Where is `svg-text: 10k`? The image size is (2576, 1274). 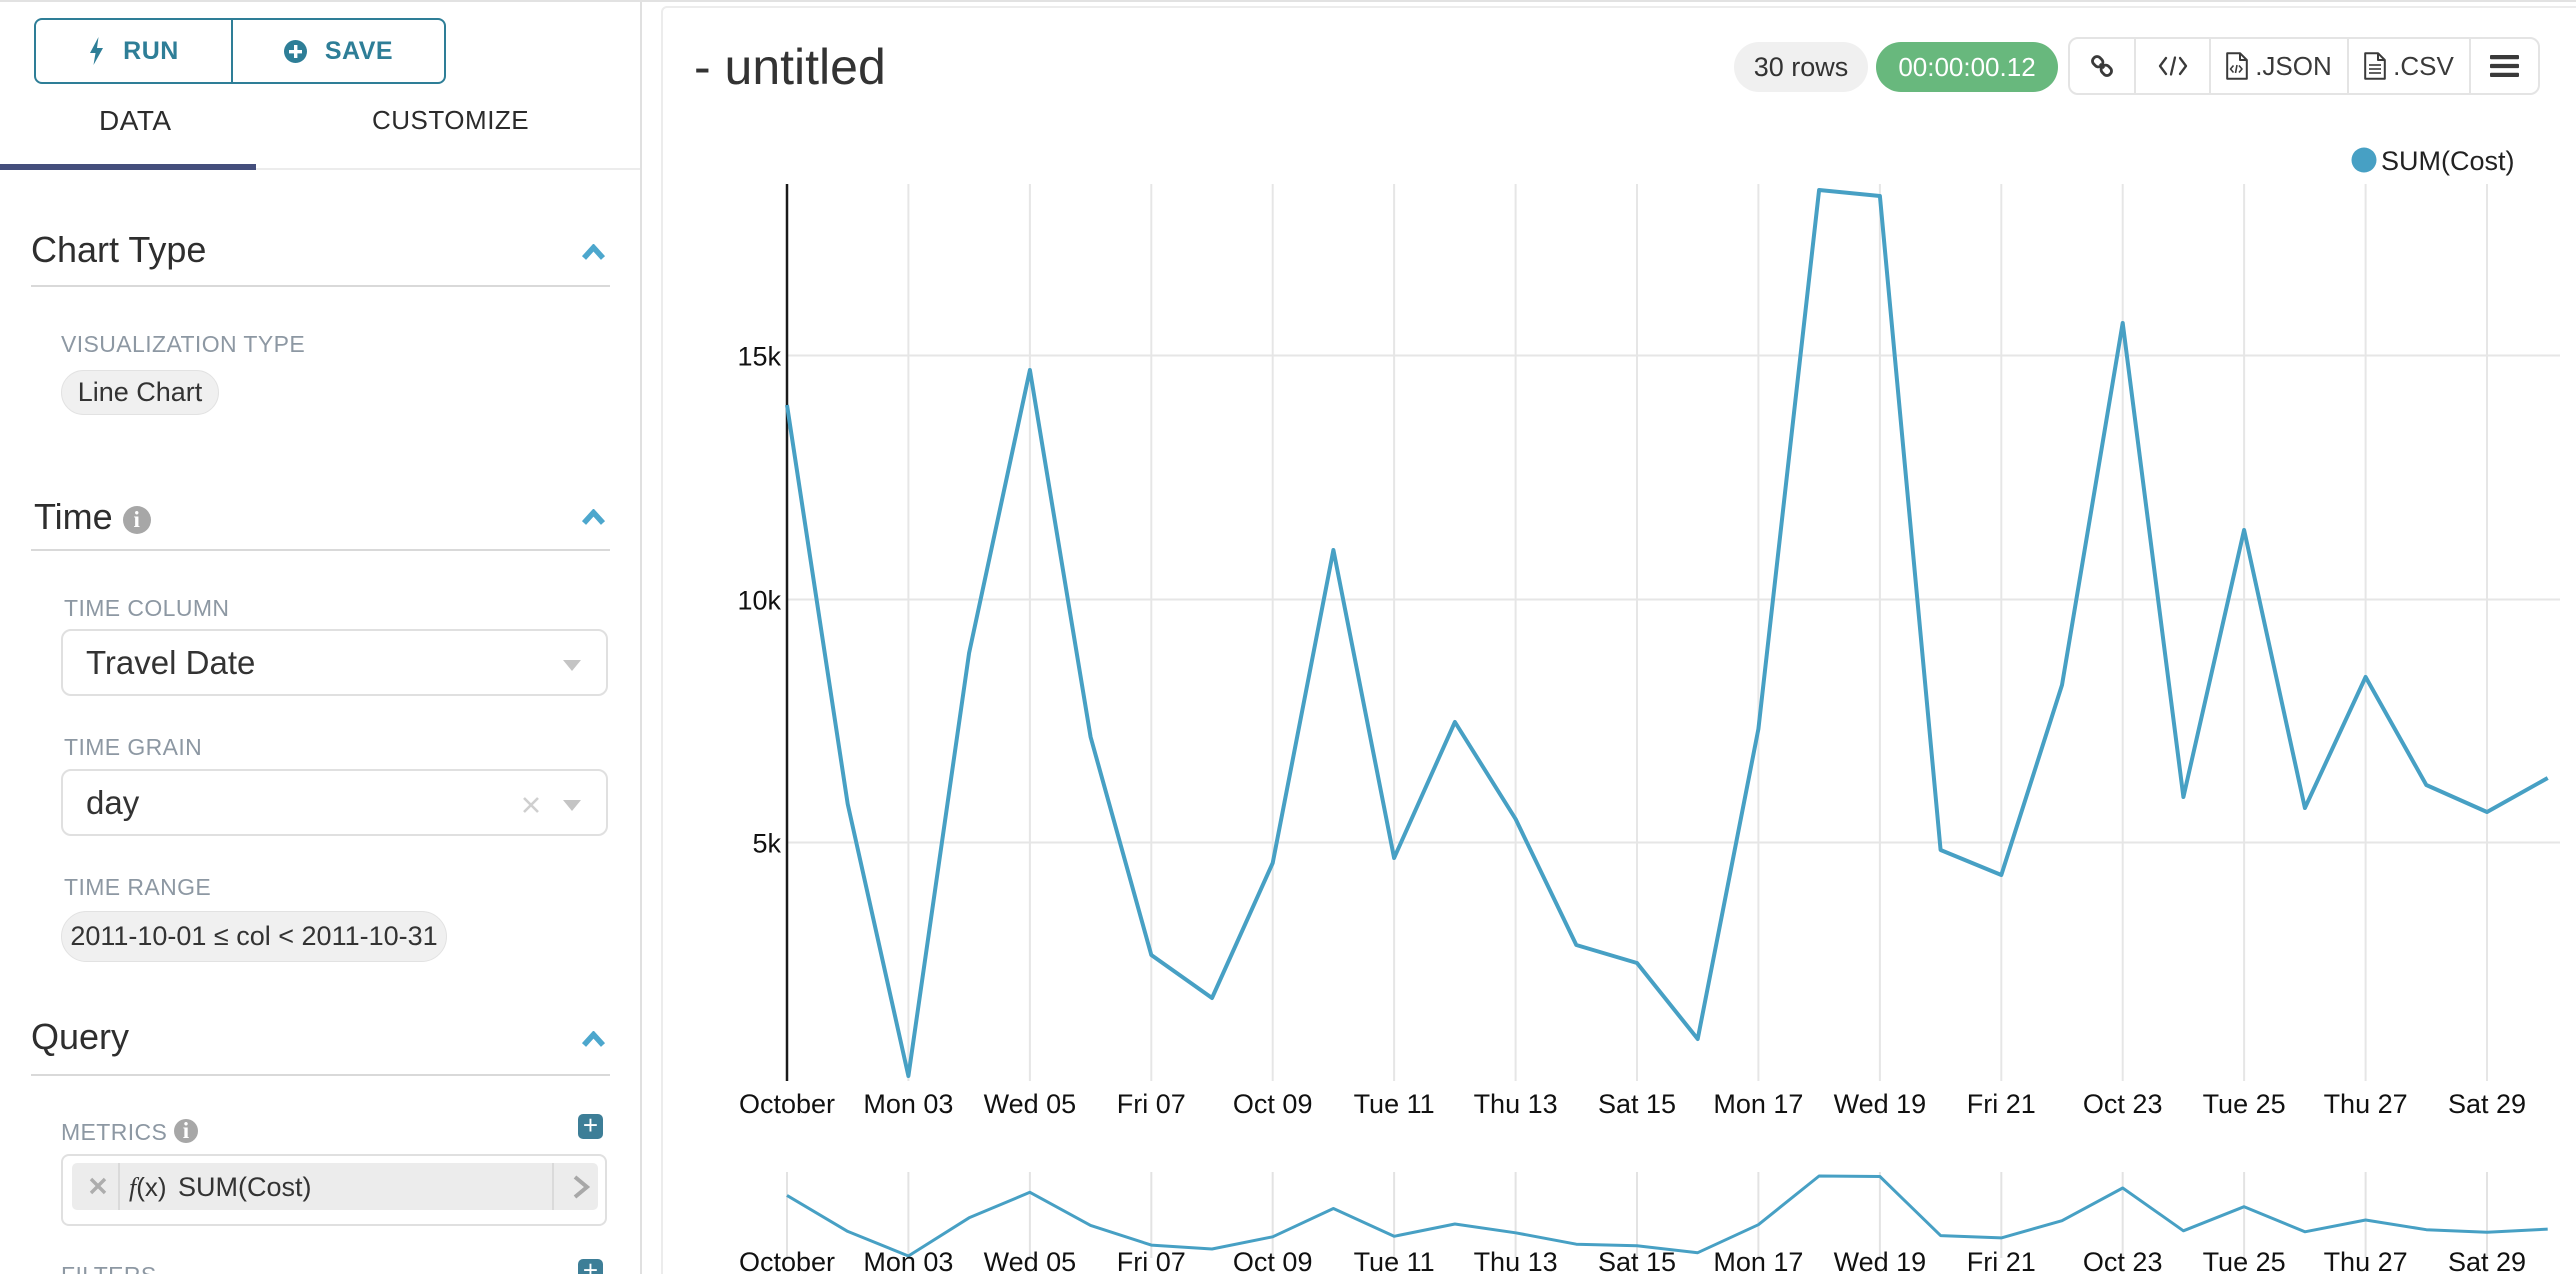 svg-text: 10k is located at coordinates (759, 601).